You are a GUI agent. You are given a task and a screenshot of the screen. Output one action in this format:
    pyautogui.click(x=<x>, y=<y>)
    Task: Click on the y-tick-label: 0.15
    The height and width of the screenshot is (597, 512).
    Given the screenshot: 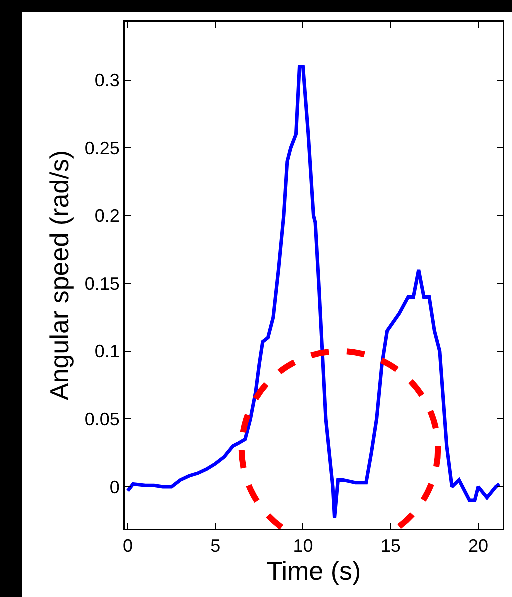 What is the action you would take?
    pyautogui.click(x=102, y=284)
    